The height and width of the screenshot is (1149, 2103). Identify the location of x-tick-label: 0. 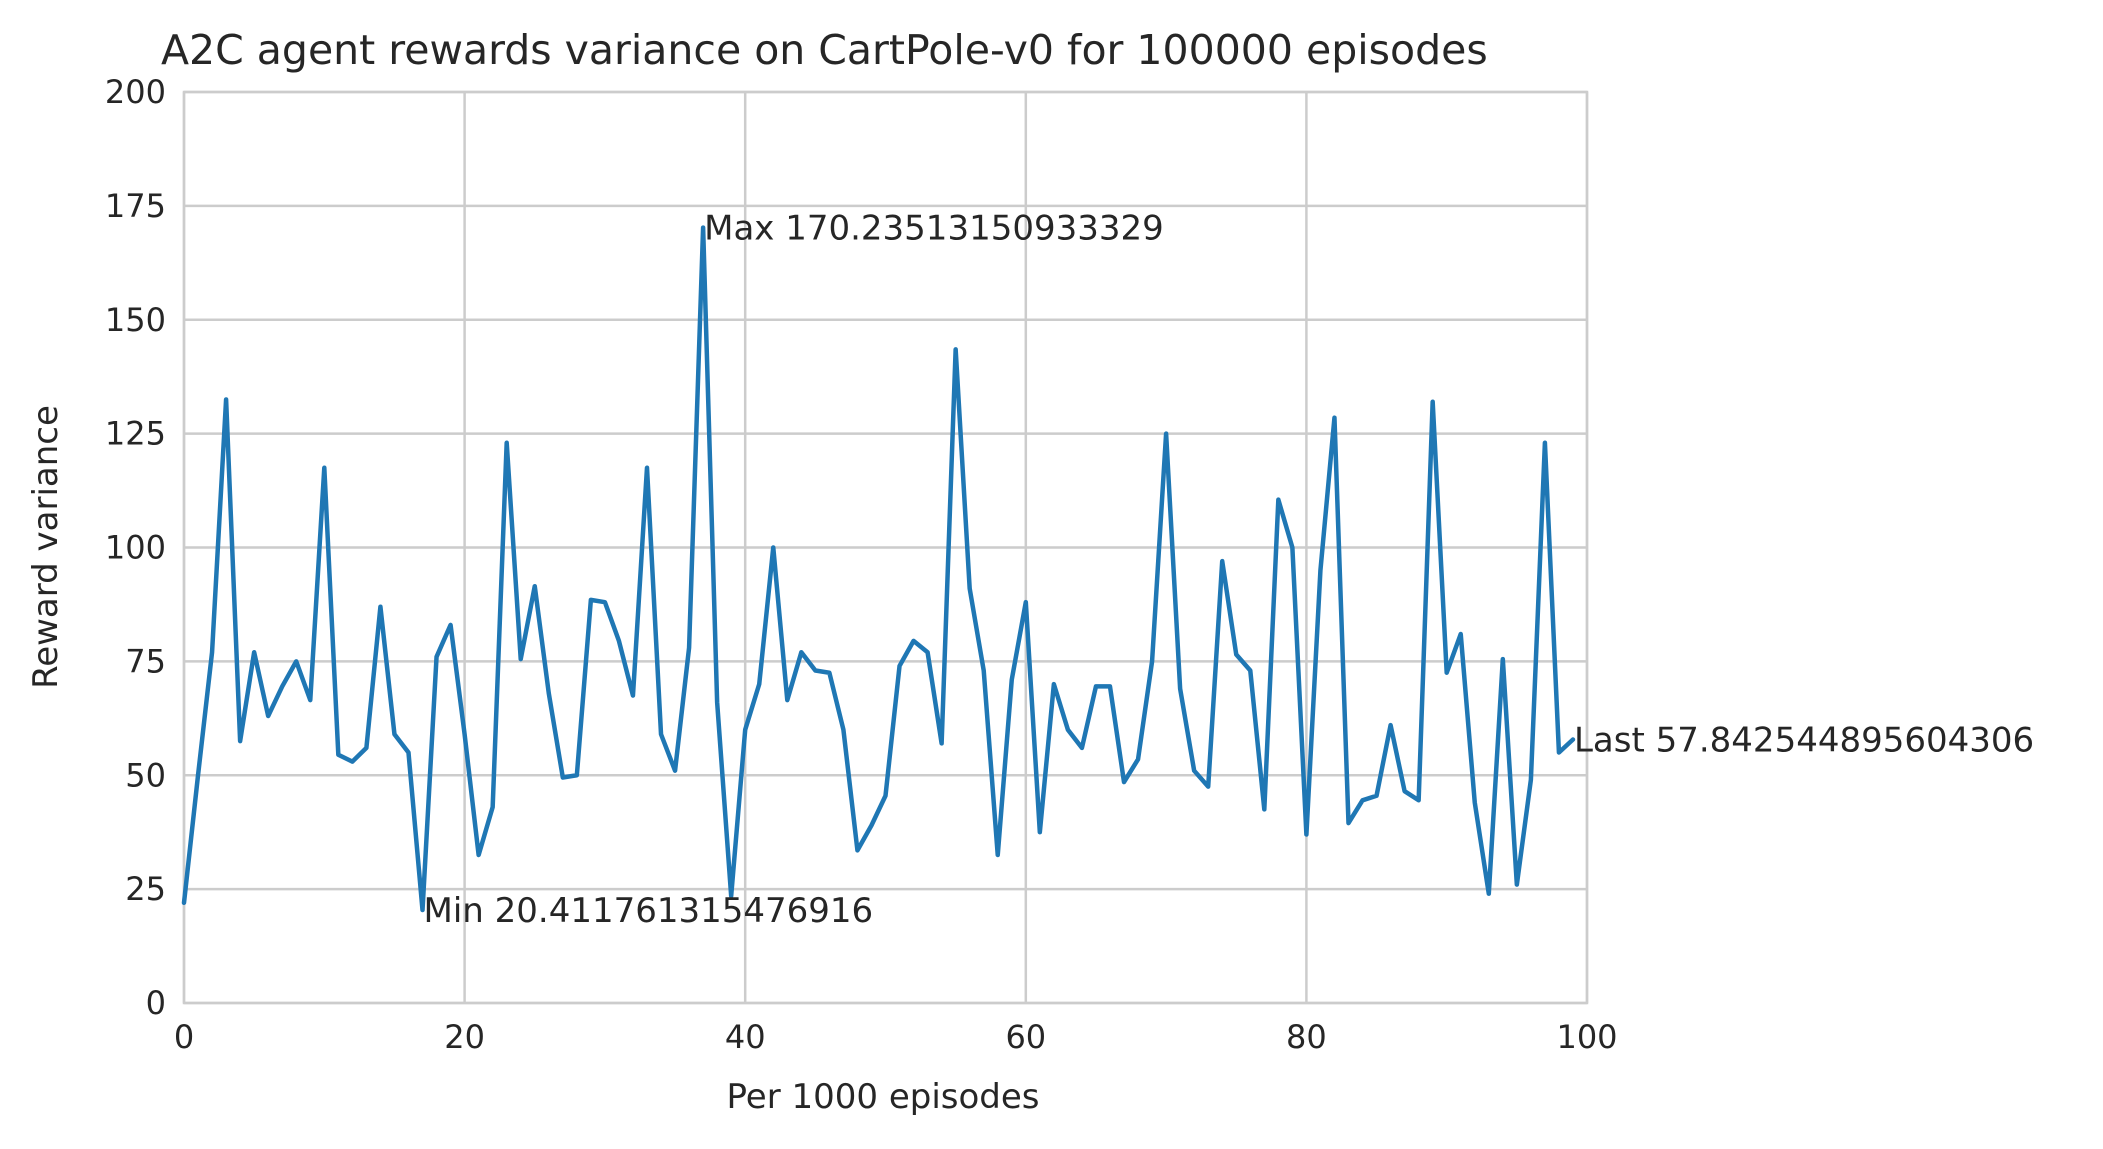
(184, 1037).